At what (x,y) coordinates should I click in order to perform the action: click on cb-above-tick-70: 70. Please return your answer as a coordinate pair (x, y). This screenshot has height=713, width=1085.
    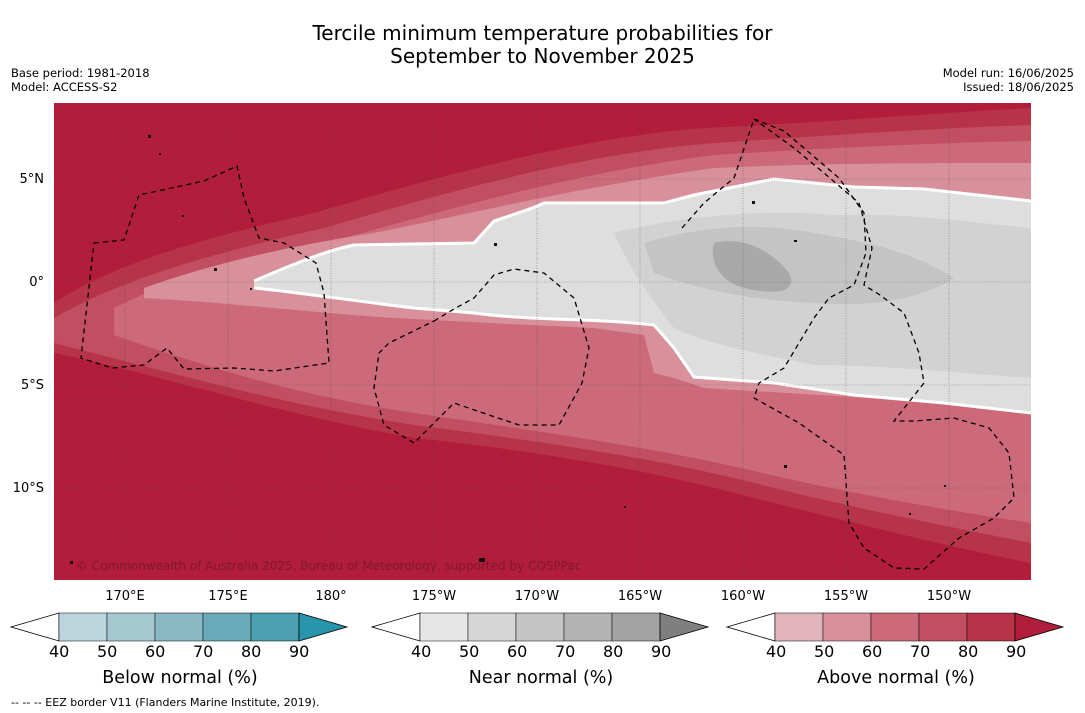
    Looking at the image, I should click on (920, 651).